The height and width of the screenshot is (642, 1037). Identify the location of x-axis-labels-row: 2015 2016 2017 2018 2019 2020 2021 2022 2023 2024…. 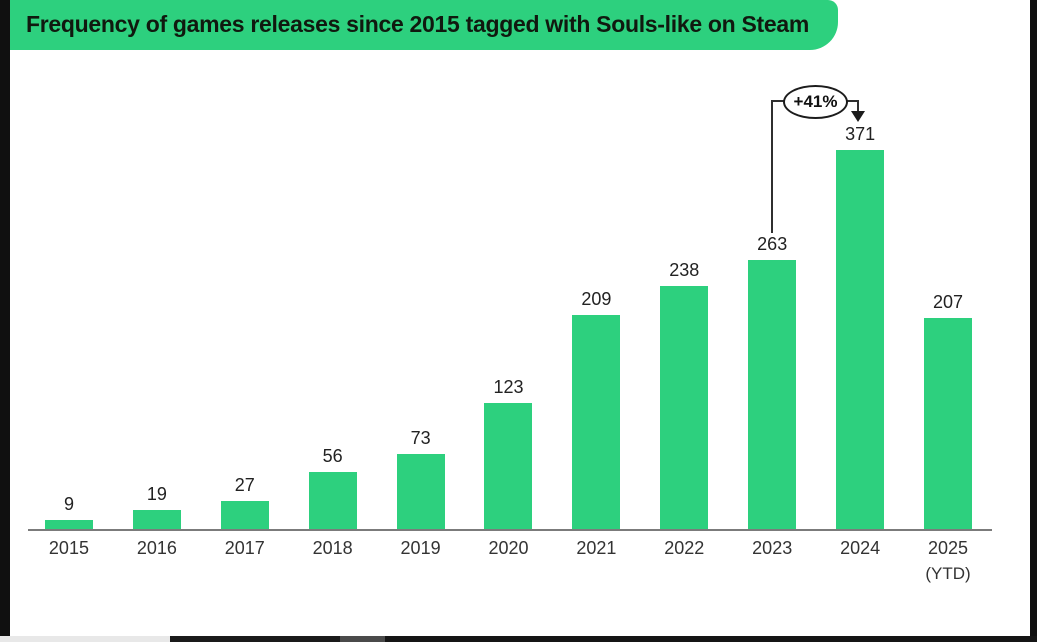
(508, 561).